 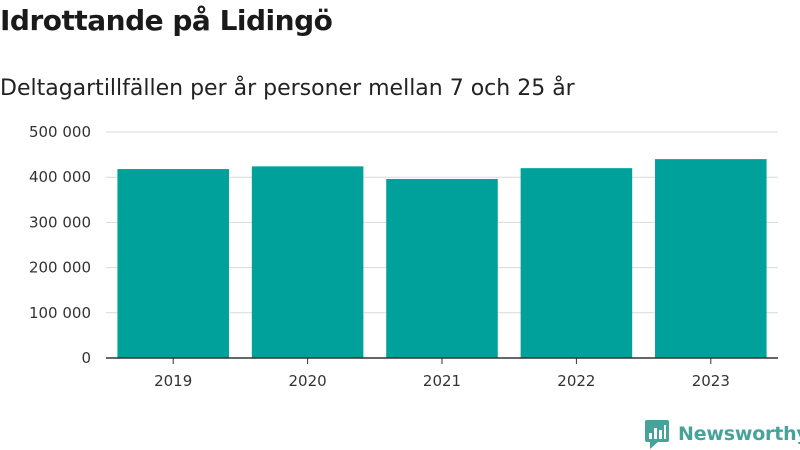 What do you see at coordinates (739, 434) in the screenshot?
I see `logo-text: Newsworthy` at bounding box center [739, 434].